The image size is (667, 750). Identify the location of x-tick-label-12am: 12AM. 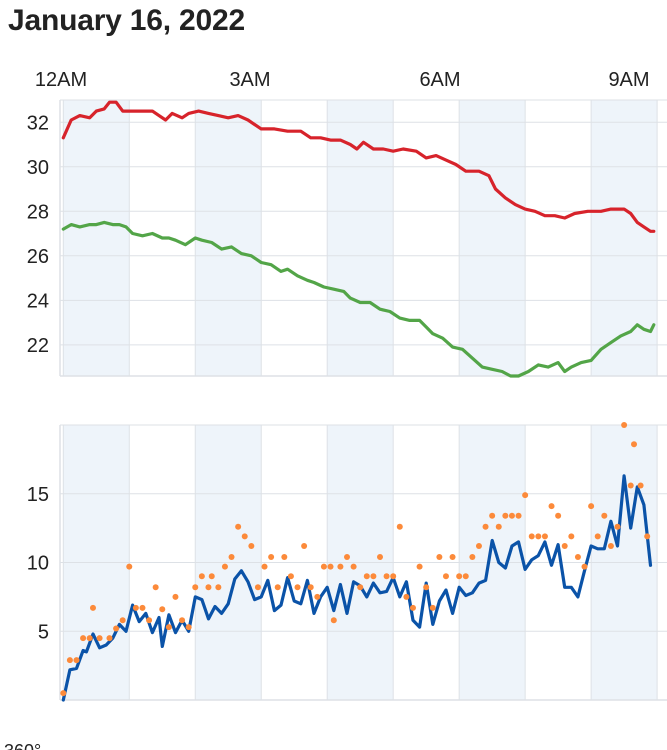
(61, 80).